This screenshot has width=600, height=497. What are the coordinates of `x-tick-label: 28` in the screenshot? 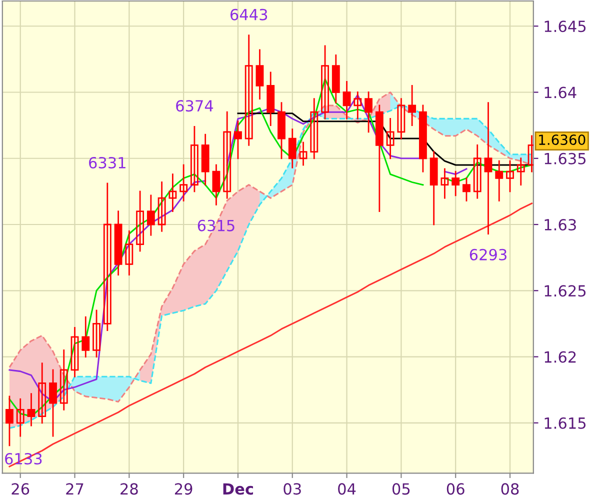 It's located at (129, 489).